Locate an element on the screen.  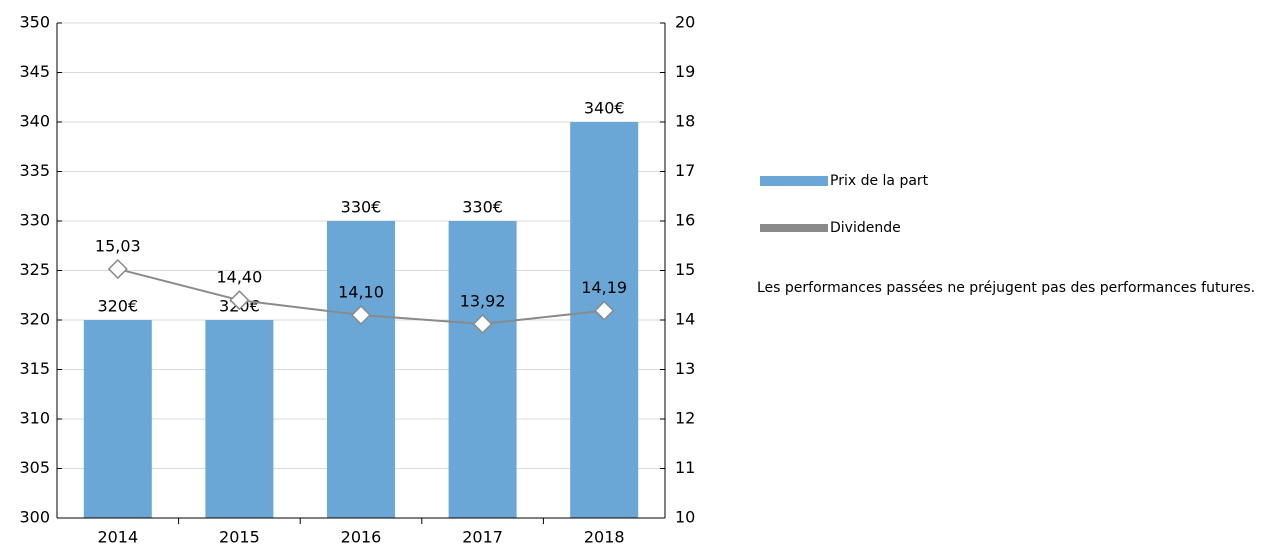
y2-tick-label: 16 is located at coordinates (685, 220).